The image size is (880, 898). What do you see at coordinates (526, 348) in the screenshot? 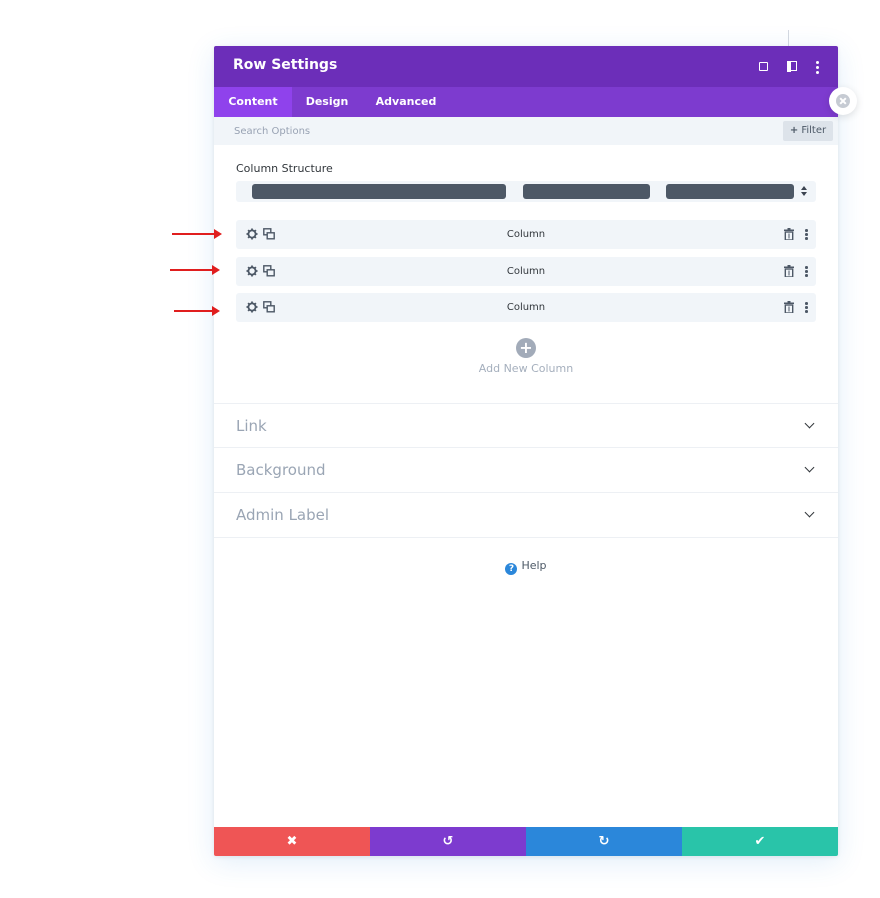
I see `add-column-button: +` at bounding box center [526, 348].